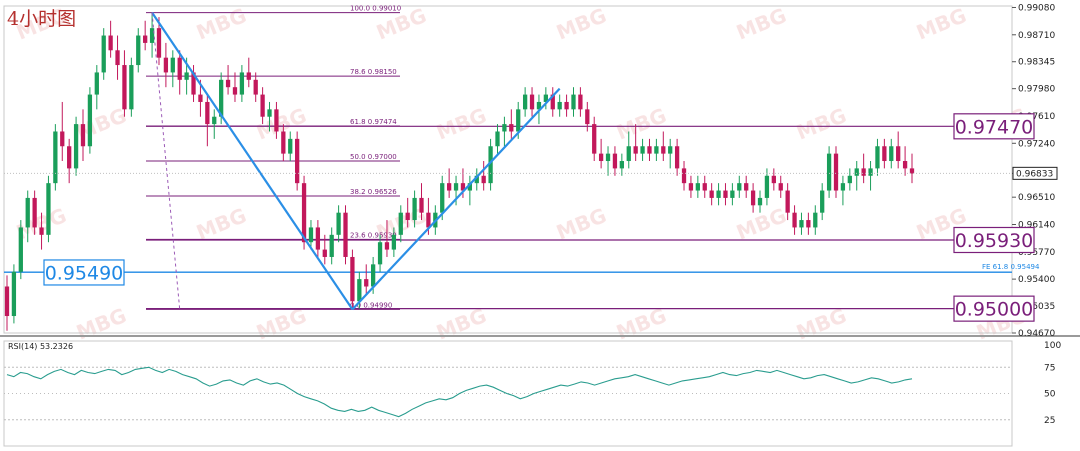 Image resolution: width=1080 pixels, height=451 pixels. What do you see at coordinates (371, 305) in the screenshot?
I see `fib-level-label: 0.0 0.94990` at bounding box center [371, 305].